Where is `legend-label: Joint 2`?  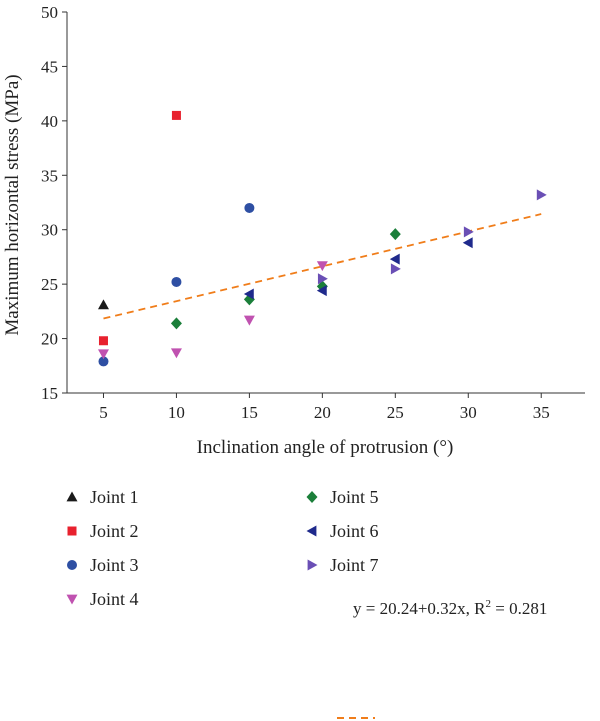 legend-label: Joint 2 is located at coordinates (114, 531).